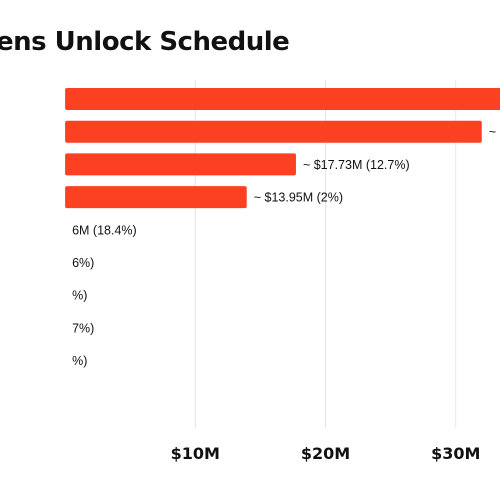 This screenshot has width=500, height=500. I want to click on x-tick-label: $30M, so click(455, 453).